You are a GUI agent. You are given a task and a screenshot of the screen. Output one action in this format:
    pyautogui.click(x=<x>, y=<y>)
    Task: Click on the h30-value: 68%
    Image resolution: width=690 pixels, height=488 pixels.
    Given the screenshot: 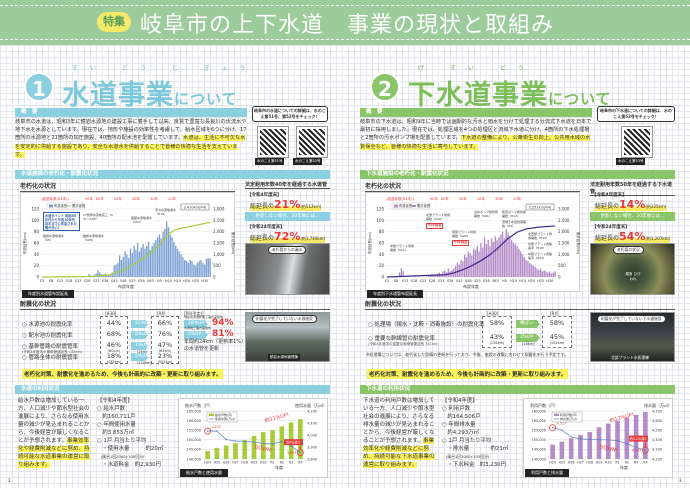 What is the action you would take?
    pyautogui.click(x=114, y=334)
    